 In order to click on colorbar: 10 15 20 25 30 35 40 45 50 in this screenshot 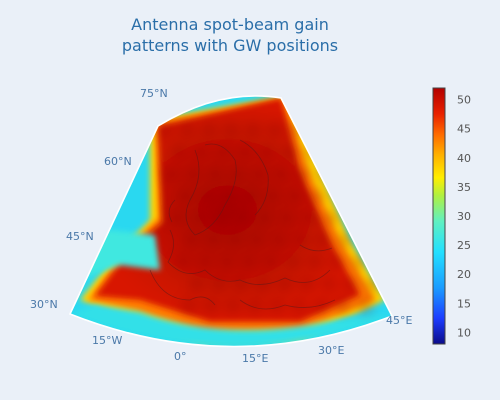, I will do `click(451, 216)`.